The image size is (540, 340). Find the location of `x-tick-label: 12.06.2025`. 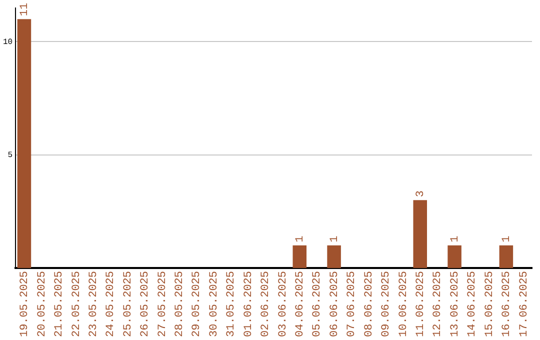

x-tick-label: 12.06.2025 is located at coordinates (438, 304).